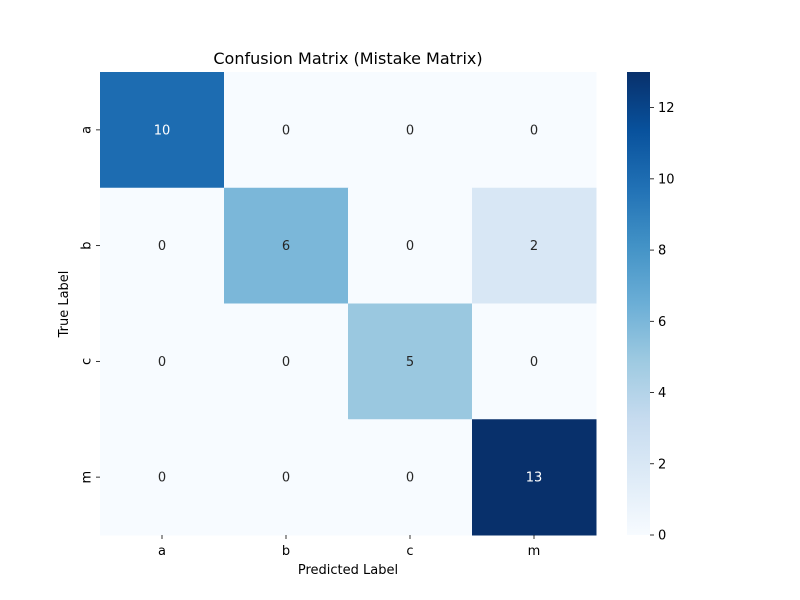 The height and width of the screenshot is (600, 800). I want to click on cell-value-label: 2, so click(534, 246).